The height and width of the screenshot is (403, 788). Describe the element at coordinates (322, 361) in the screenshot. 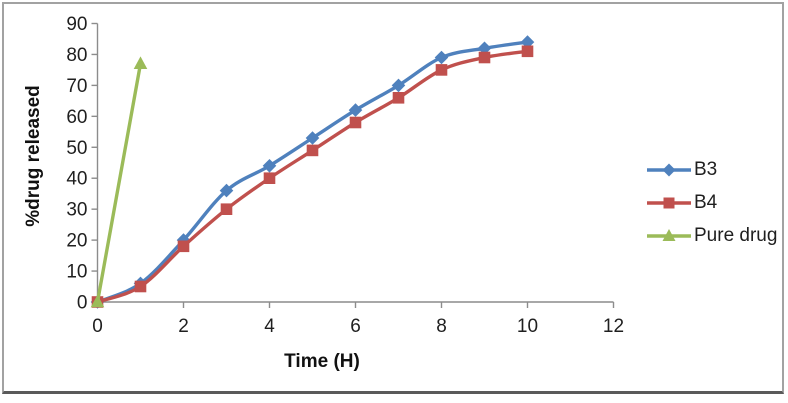

I see `x-axis-title: Time (H)` at that location.